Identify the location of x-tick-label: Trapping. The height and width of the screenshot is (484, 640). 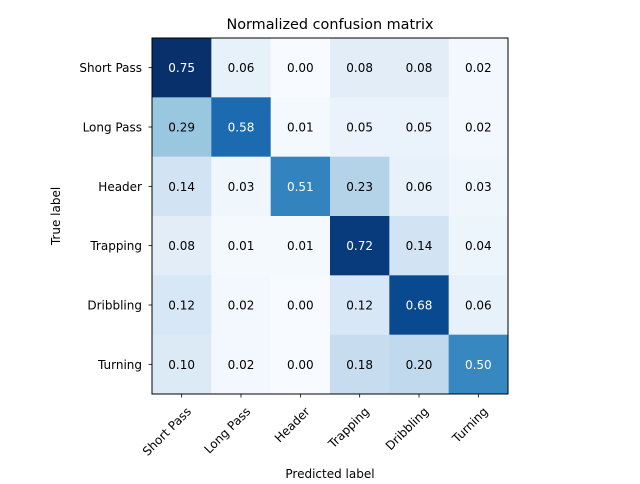
(348, 427).